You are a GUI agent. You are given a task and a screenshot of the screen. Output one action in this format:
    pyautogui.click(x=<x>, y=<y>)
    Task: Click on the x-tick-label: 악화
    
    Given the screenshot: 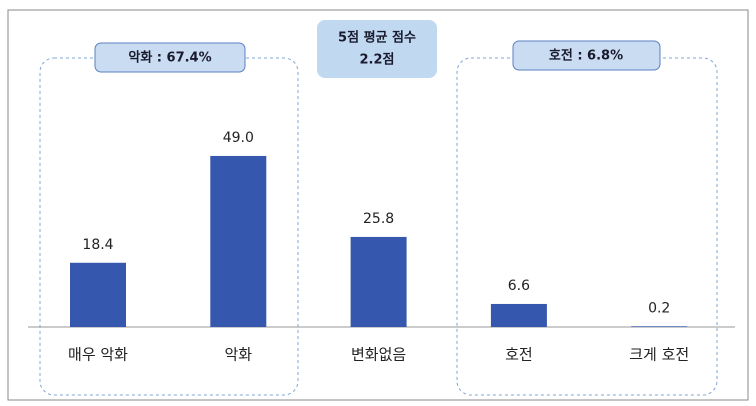 What is the action you would take?
    pyautogui.click(x=238, y=355)
    